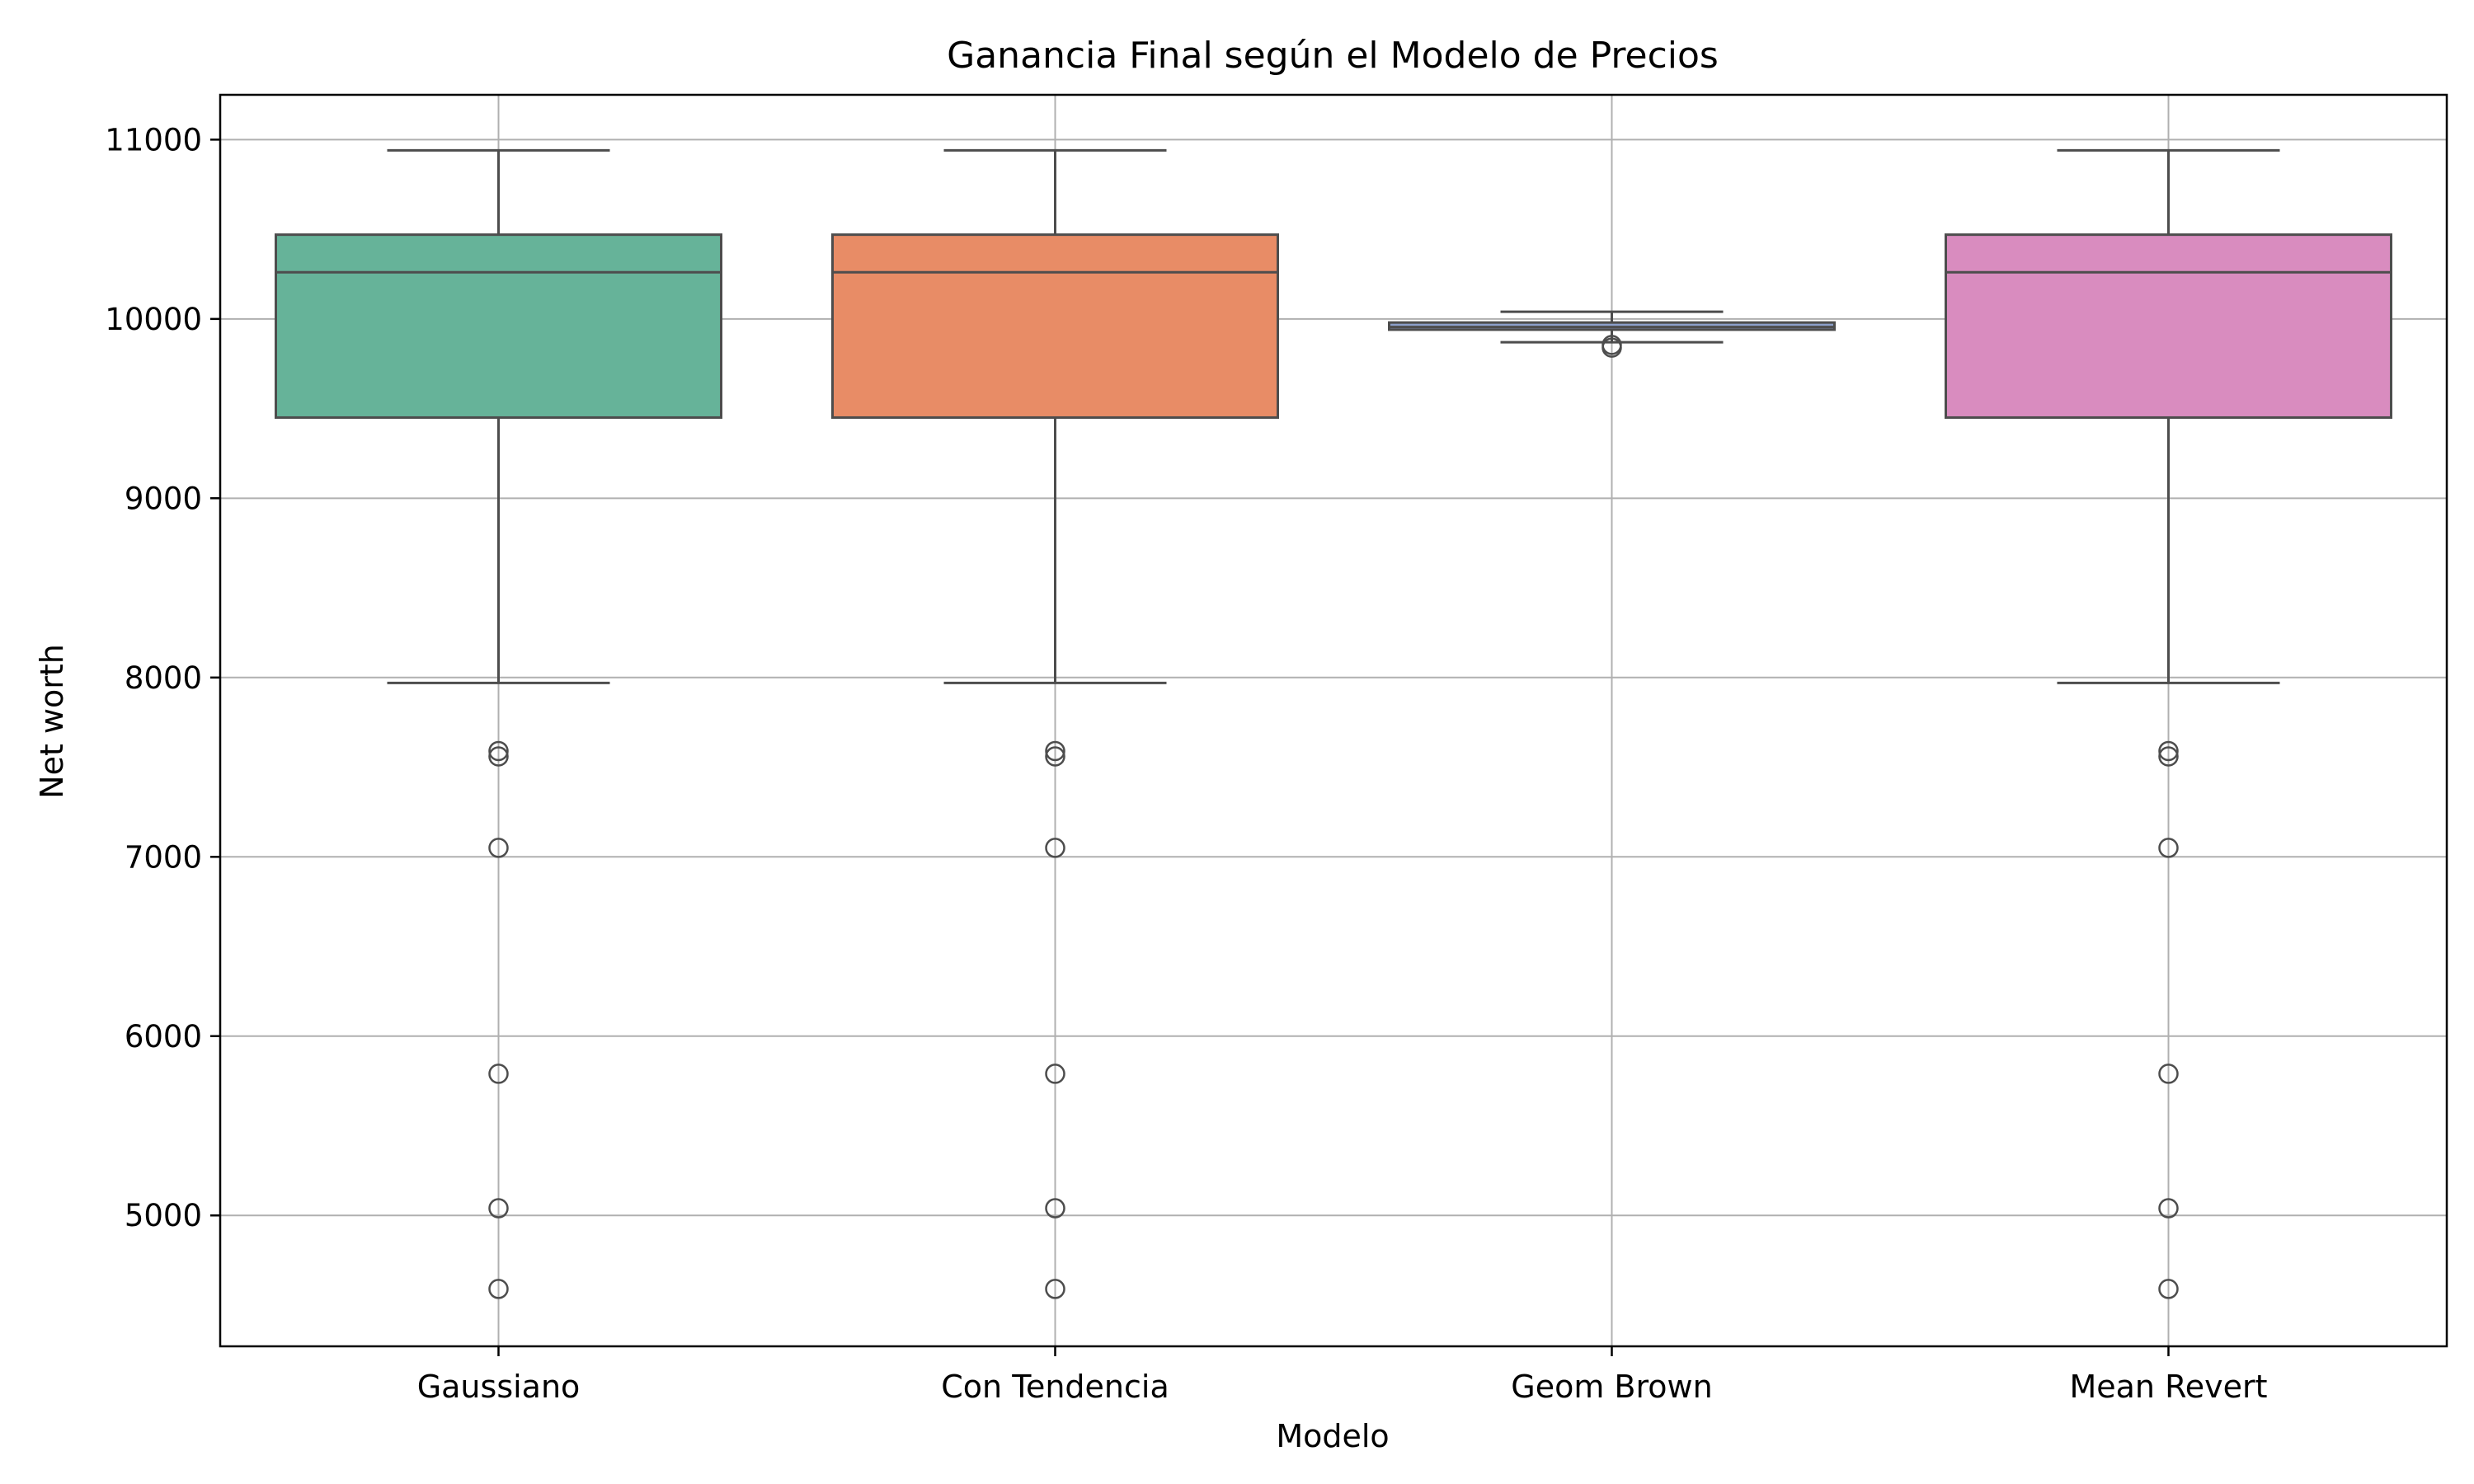 This screenshot has width=2474, height=1484. I want to click on y-tick-label: 9000, so click(163, 499).